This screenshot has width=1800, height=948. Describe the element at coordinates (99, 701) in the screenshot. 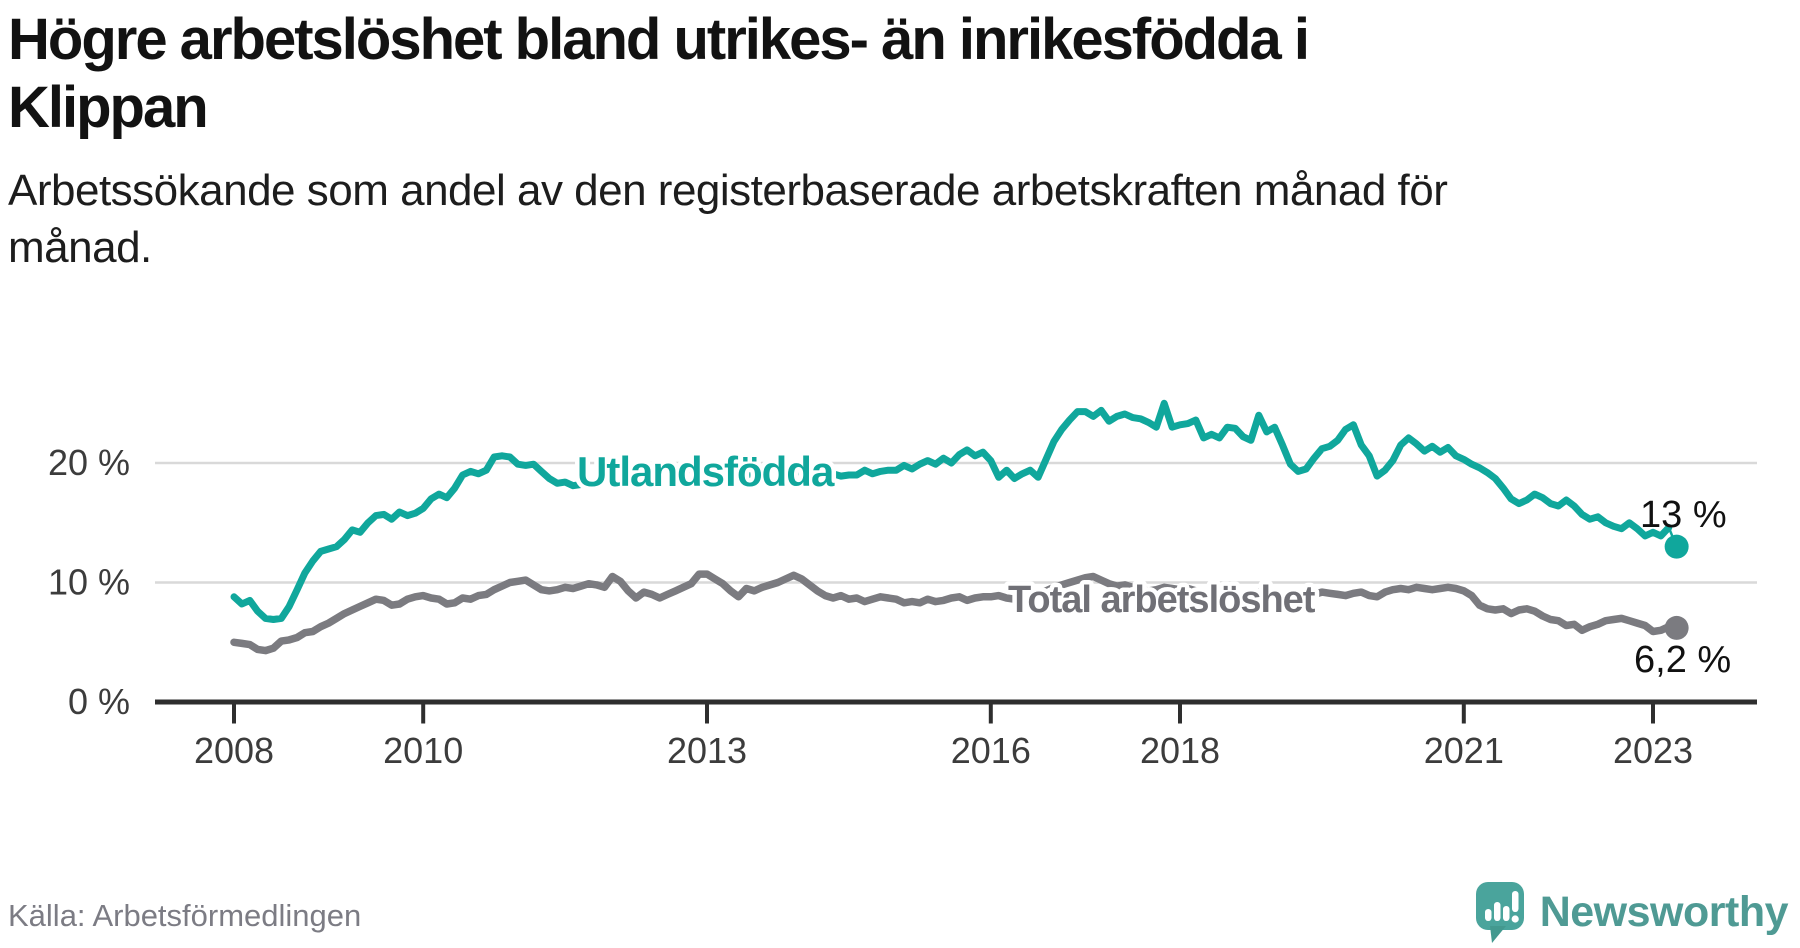

I see `y-axis-label-0: 0 %` at that location.